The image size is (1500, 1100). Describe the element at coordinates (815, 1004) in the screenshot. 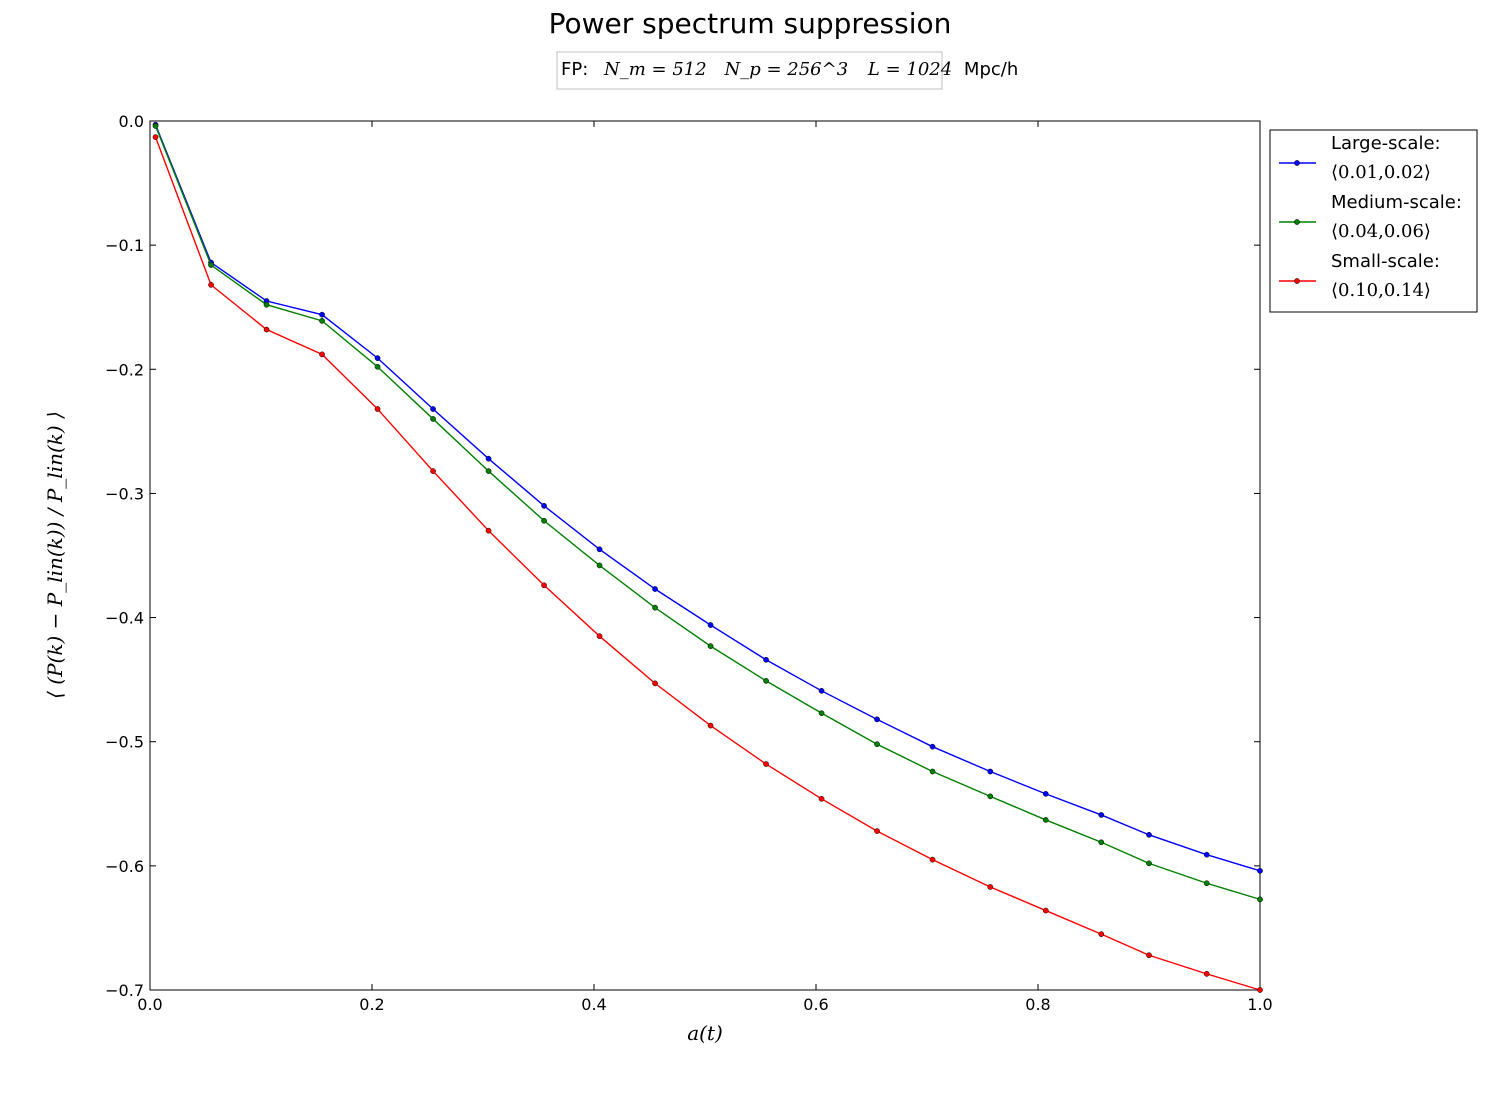

I see `x-tick-label: 0.6` at that location.